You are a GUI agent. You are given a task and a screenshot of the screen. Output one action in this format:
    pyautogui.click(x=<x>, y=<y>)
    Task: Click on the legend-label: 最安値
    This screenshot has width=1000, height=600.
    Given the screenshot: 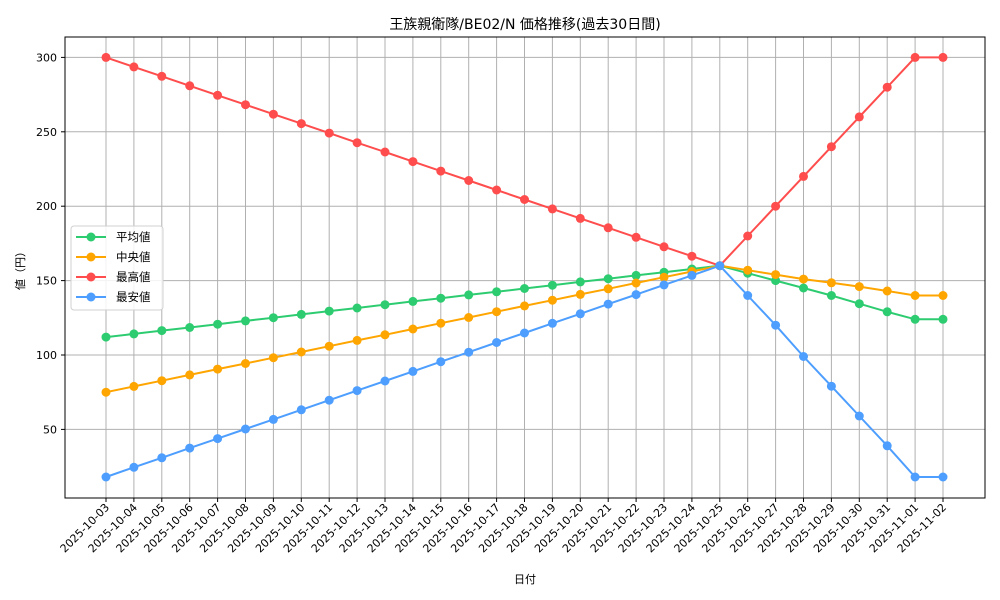 What is the action you would take?
    pyautogui.click(x=133, y=297)
    